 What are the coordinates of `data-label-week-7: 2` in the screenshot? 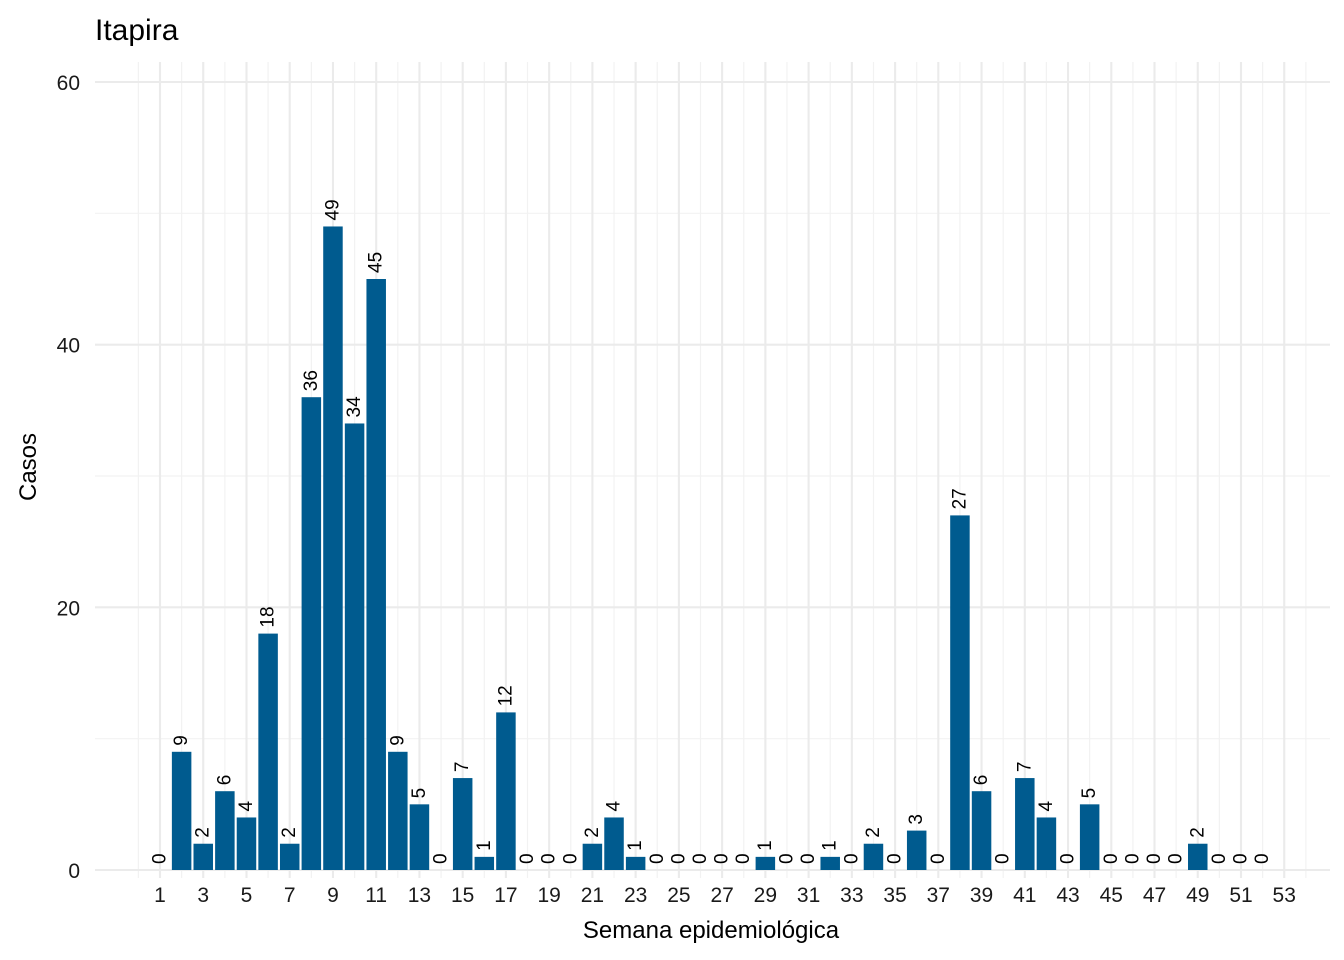 It's located at (289, 832).